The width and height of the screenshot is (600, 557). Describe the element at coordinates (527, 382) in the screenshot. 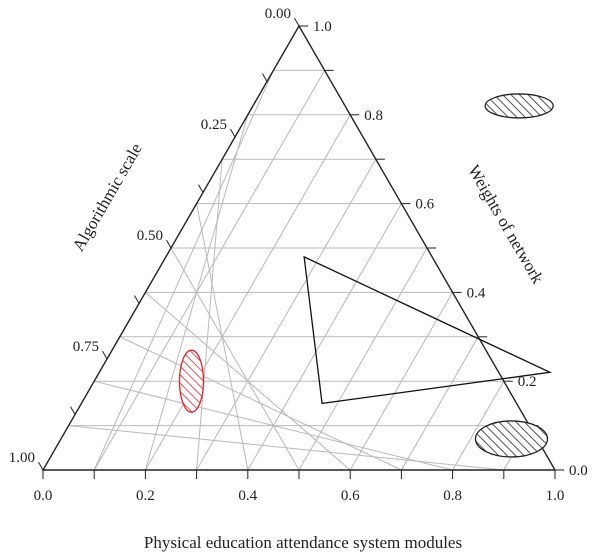

I see `right-tick-label: 0.2` at that location.